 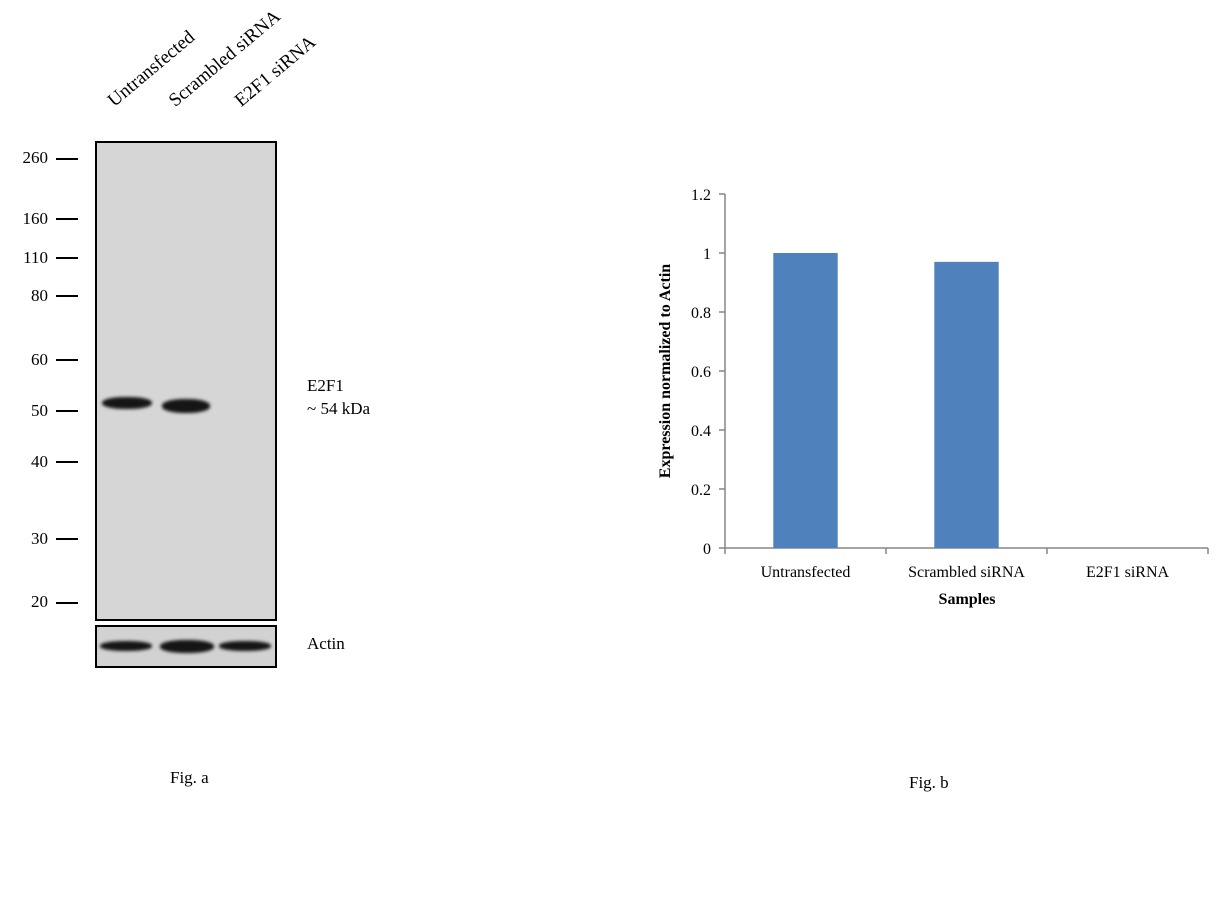 I want to click on figure-caption-b: Fig. b, so click(x=929, y=782).